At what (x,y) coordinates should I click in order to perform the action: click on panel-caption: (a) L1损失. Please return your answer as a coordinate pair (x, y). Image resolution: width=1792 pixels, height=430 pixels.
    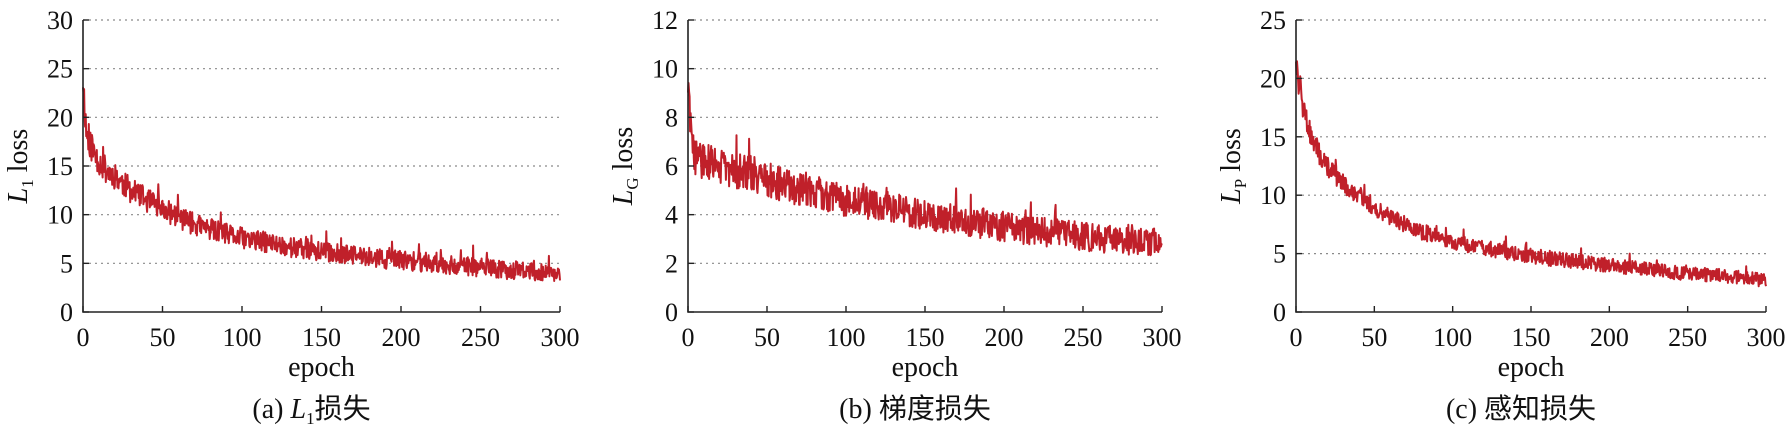
    Looking at the image, I should click on (311, 410).